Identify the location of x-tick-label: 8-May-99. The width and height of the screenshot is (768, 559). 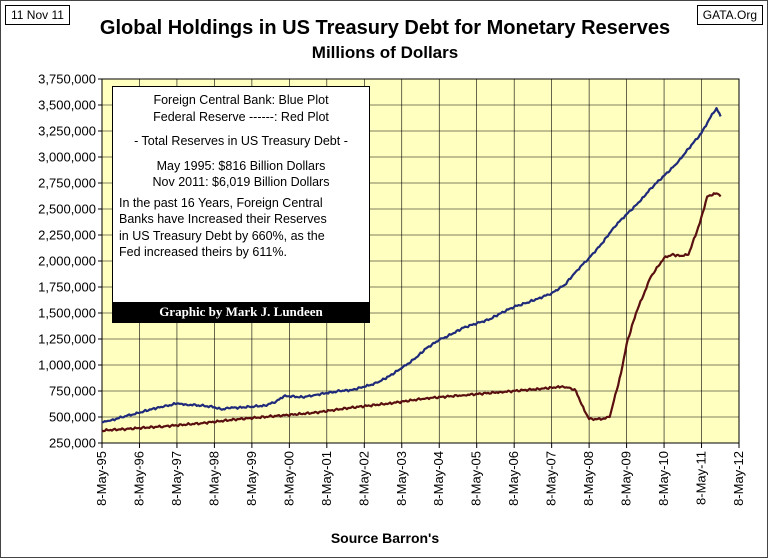
(251, 478).